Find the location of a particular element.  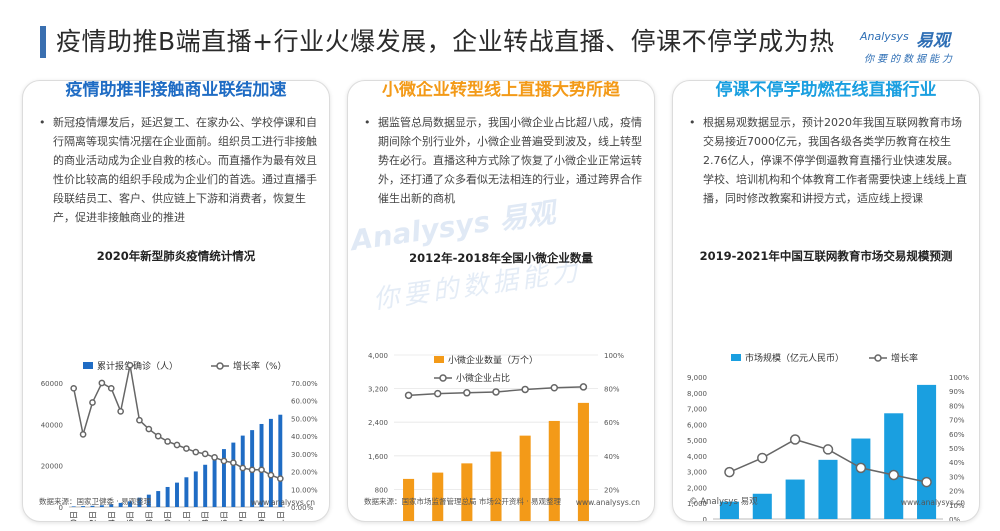

y-tick-label: 2,000 is located at coordinates (697, 488).